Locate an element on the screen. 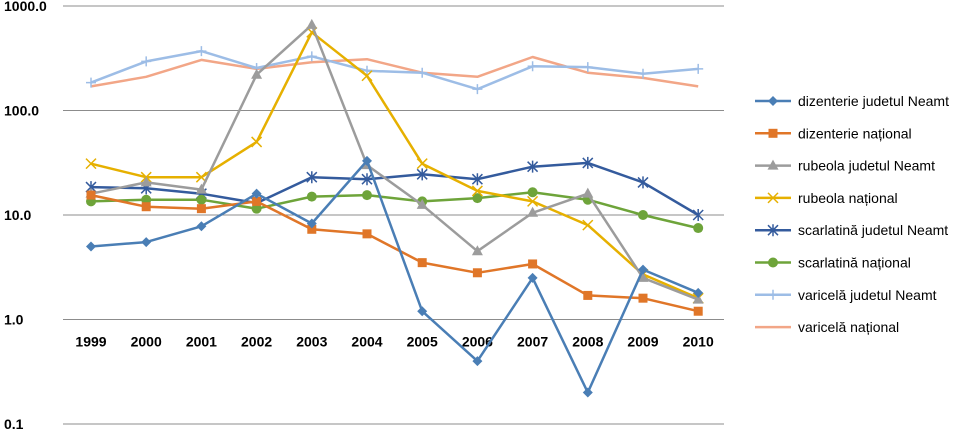 The height and width of the screenshot is (435, 974). series-varicela-national is located at coordinates (394, 71).